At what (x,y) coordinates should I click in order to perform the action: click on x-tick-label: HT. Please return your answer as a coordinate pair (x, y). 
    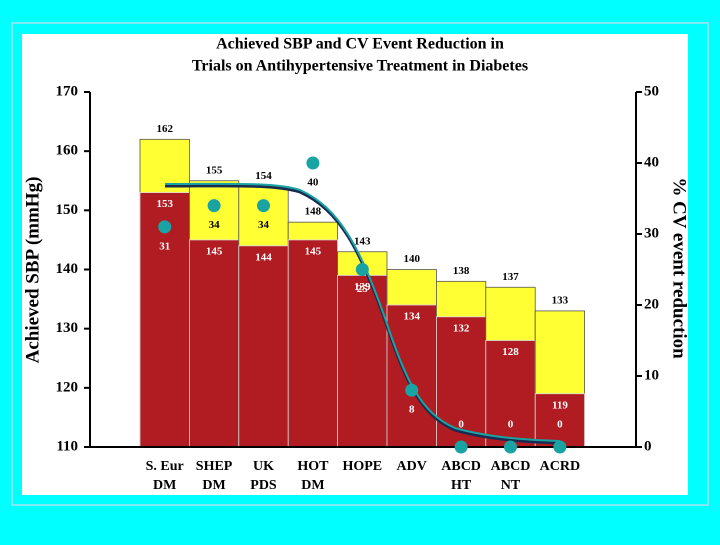
    Looking at the image, I should click on (461, 485).